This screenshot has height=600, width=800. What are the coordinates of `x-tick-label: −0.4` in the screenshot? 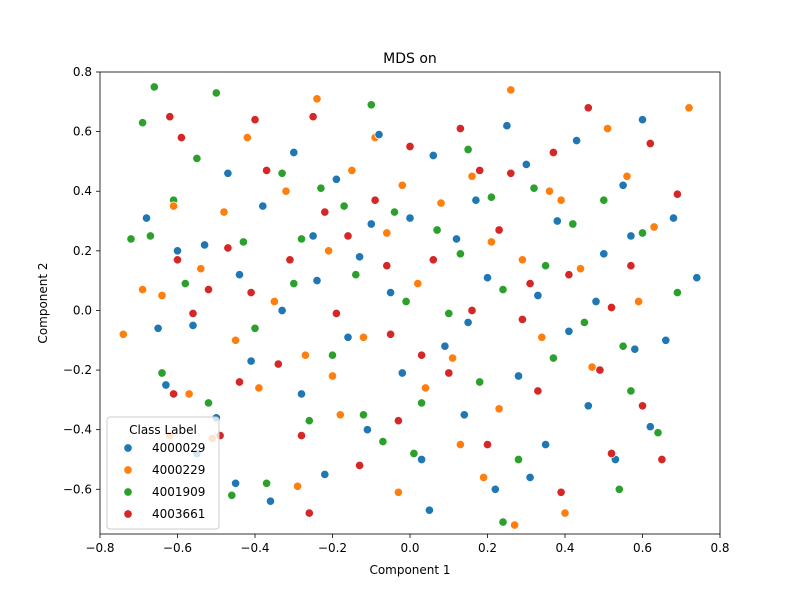 It's located at (254, 548).